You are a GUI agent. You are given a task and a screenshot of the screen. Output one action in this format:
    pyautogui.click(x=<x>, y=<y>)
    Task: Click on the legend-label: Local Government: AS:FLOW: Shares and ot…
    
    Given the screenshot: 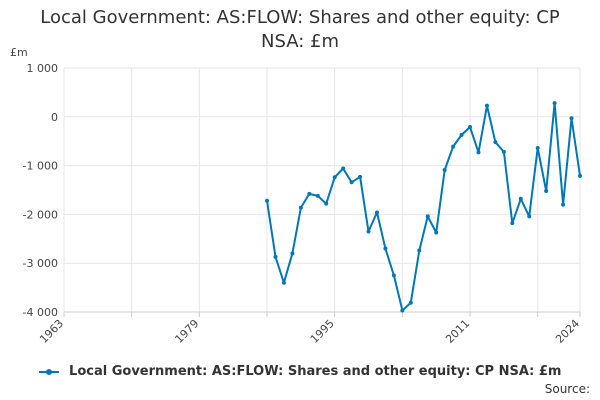 What is the action you would take?
    pyautogui.click(x=315, y=371)
    